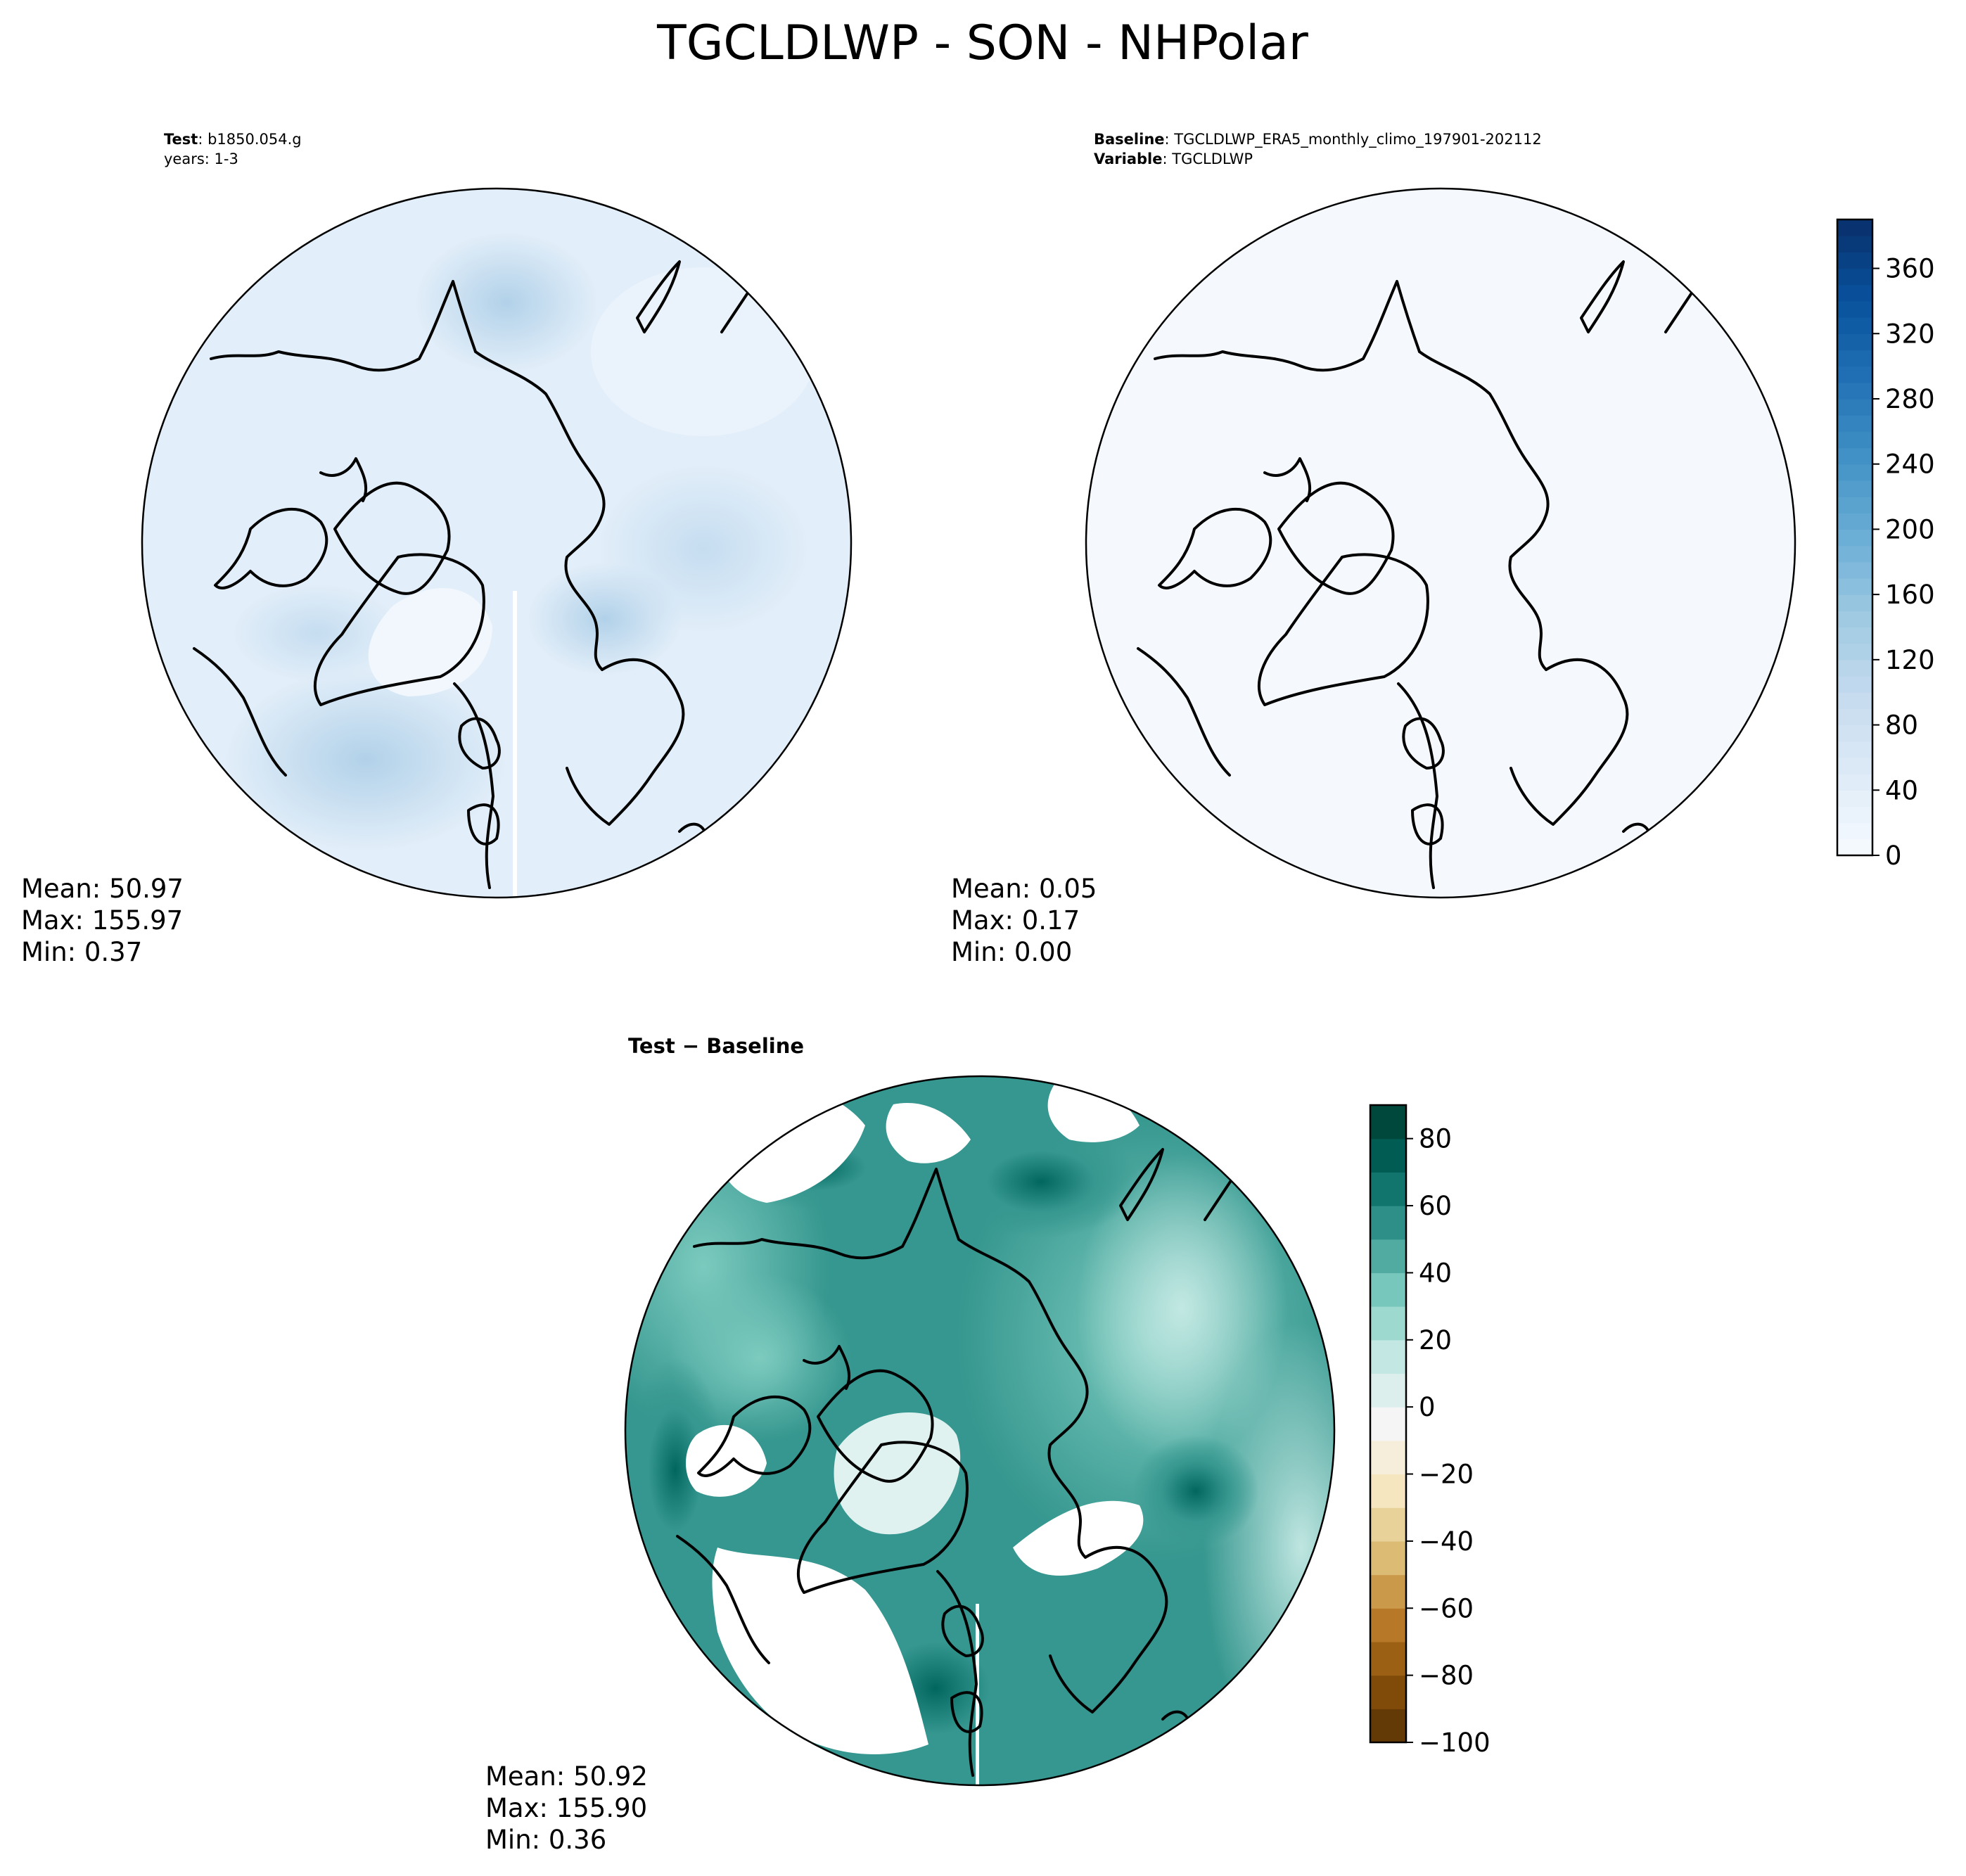  Describe the element at coordinates (1910, 529) in the screenshot. I see `test-baseline-colorbar-tick-label: 200` at that location.